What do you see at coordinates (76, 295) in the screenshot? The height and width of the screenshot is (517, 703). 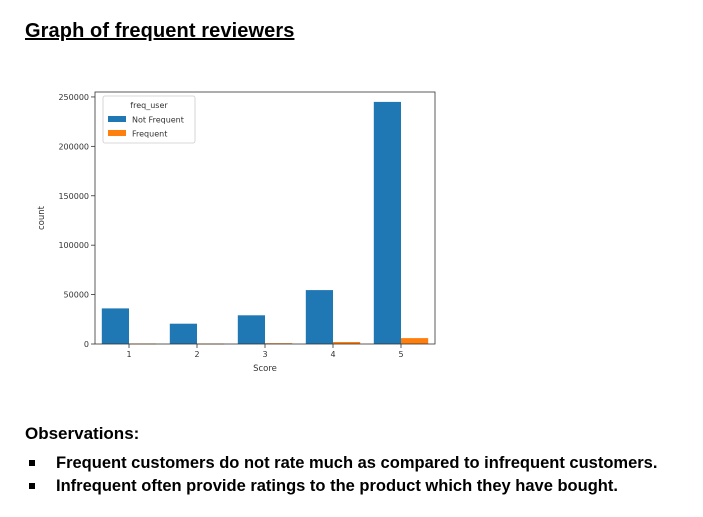 I see `y-tick-label: 50000` at bounding box center [76, 295].